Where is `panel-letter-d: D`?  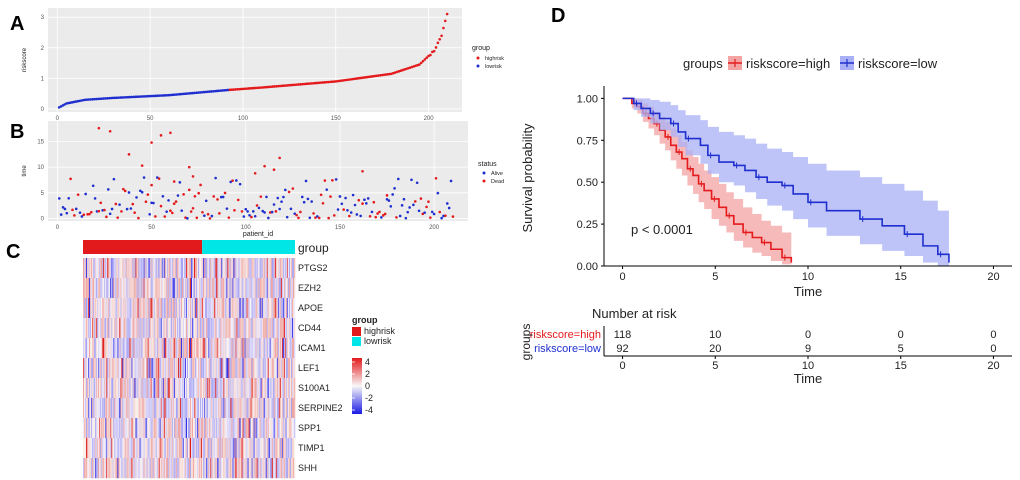
panel-letter-d: D is located at coordinates (558, 16).